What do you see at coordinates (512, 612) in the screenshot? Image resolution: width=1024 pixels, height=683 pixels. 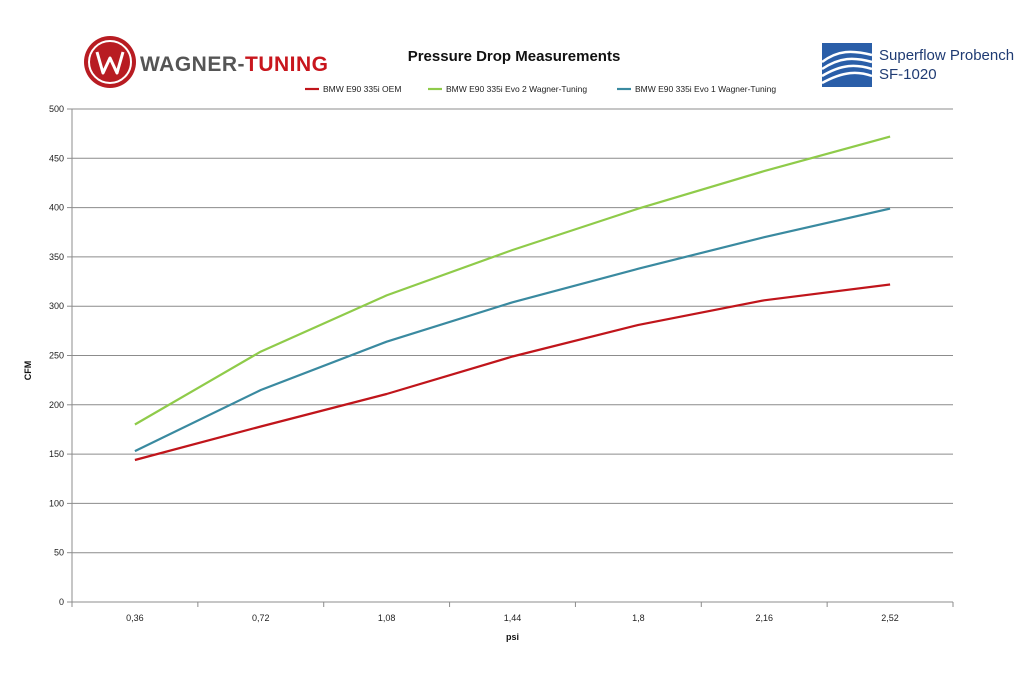 I see `x-axis-ticks: 0,36 0,72 1,08 1,44 1,8 2,16 2,52` at bounding box center [512, 612].